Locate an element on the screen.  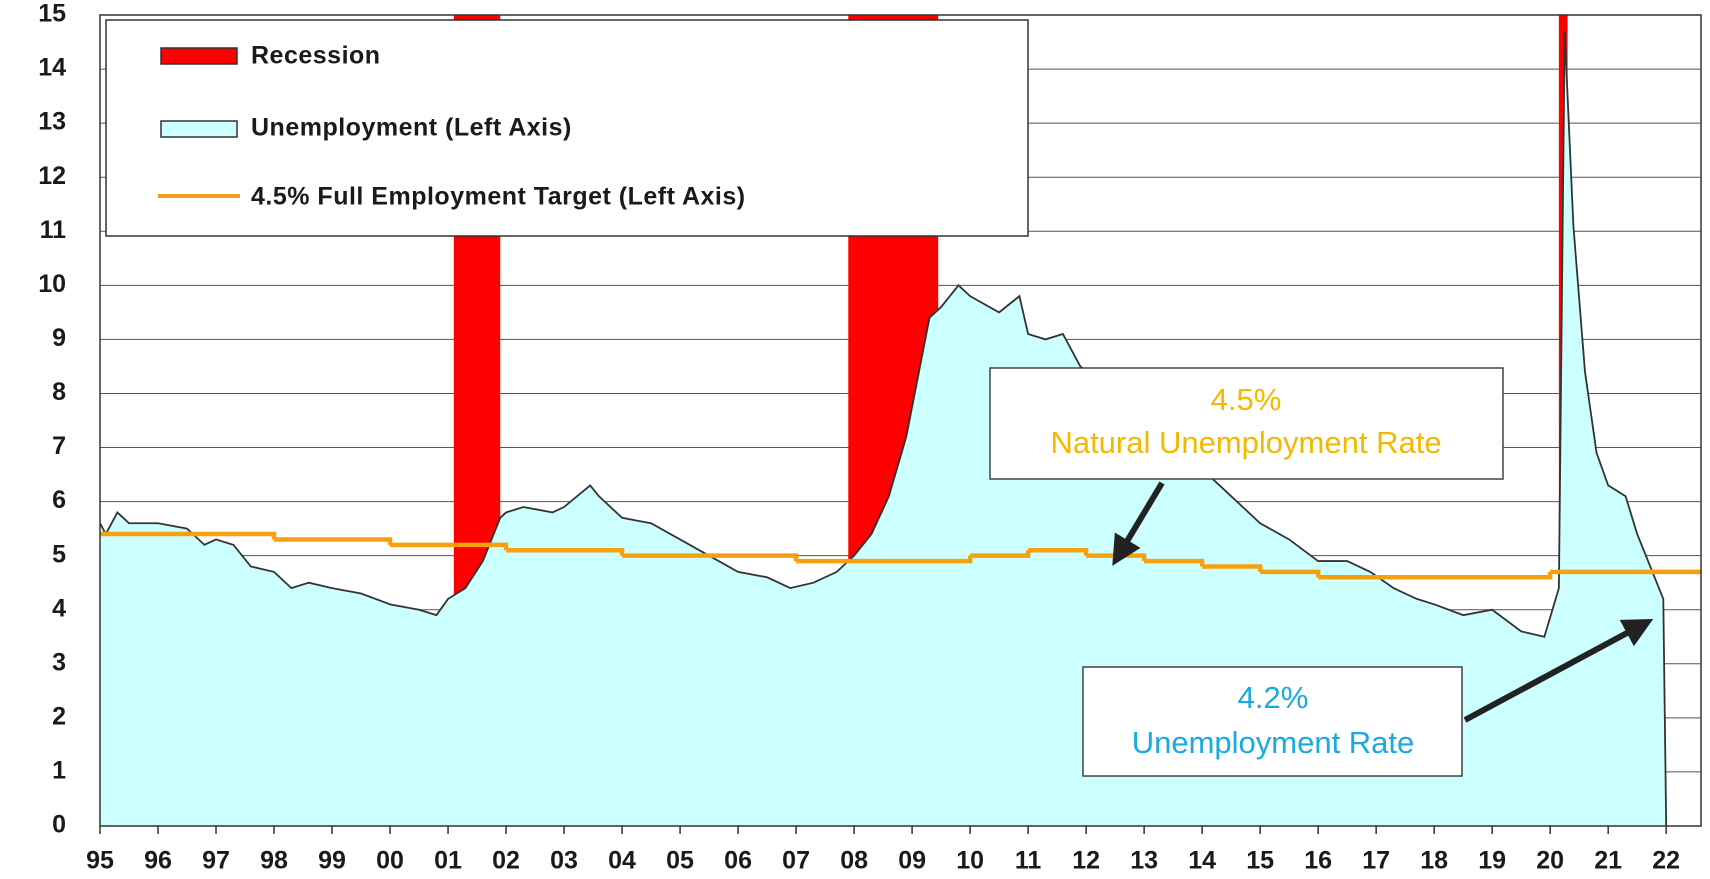
x-tick-label: 02 is located at coordinates (506, 861).